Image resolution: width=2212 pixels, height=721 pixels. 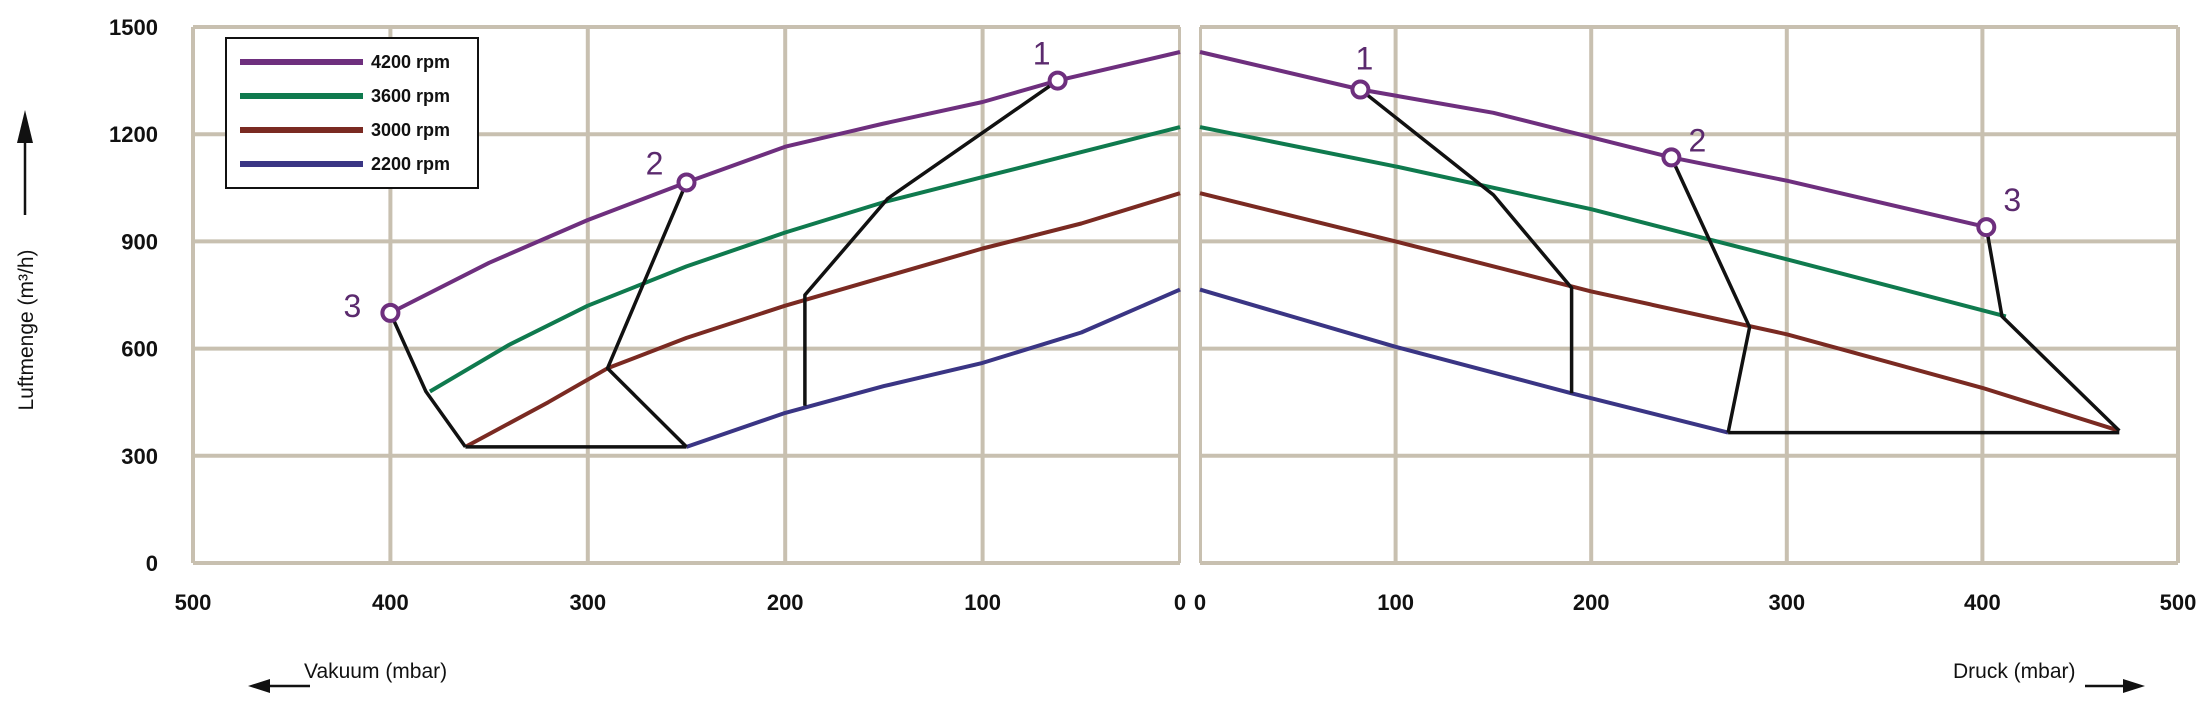 What do you see at coordinates (259, 686) in the screenshot?
I see `x-axis-arrow-left-head` at bounding box center [259, 686].